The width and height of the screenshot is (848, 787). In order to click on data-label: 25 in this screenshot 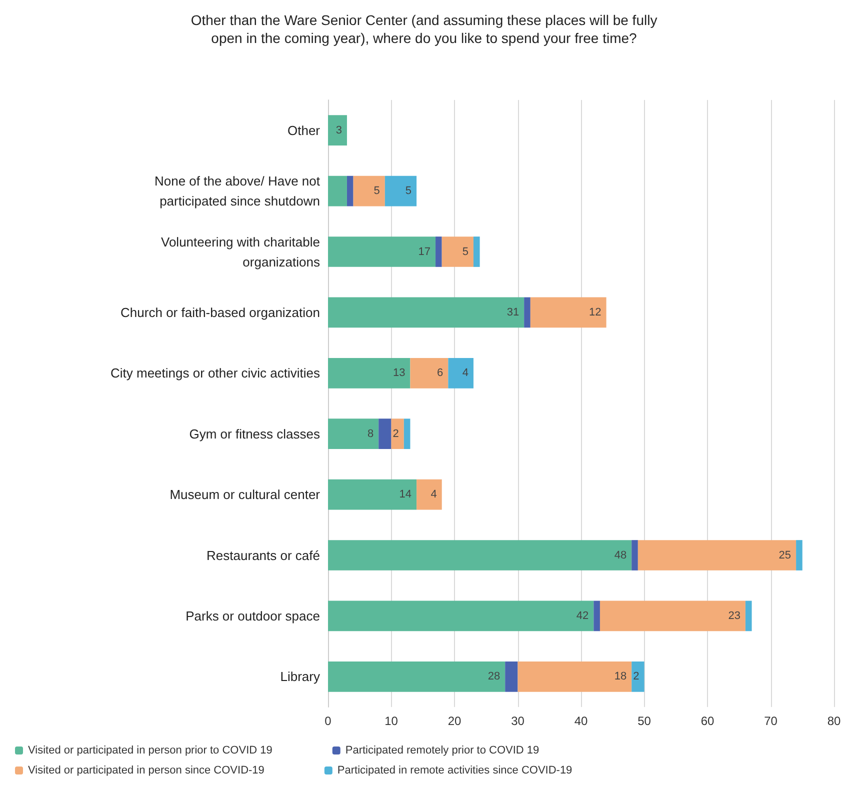, I will do `click(785, 555)`.